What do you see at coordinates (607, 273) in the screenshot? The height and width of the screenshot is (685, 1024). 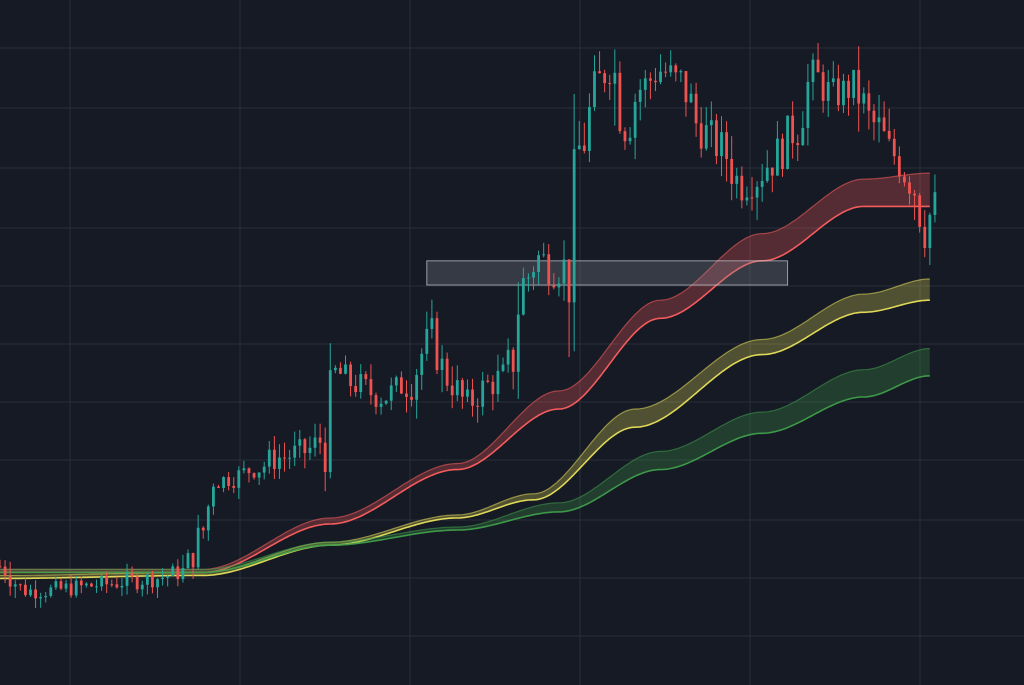 I see `support-zone` at bounding box center [607, 273].